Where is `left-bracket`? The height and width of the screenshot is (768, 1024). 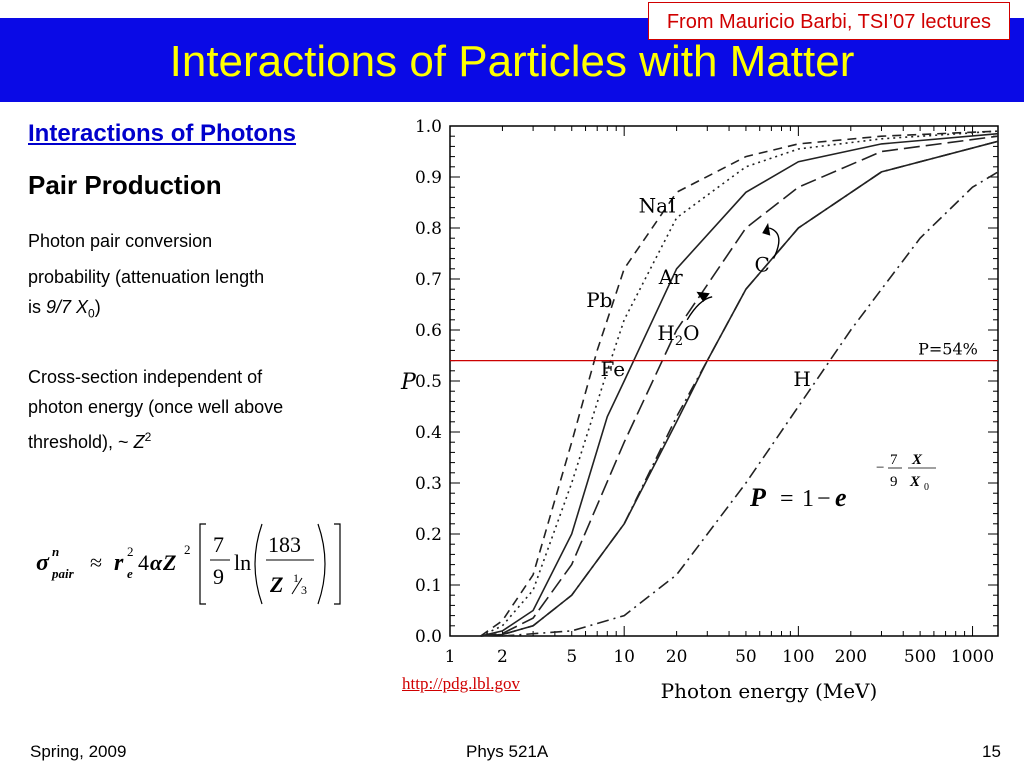 left-bracket is located at coordinates (202, 564).